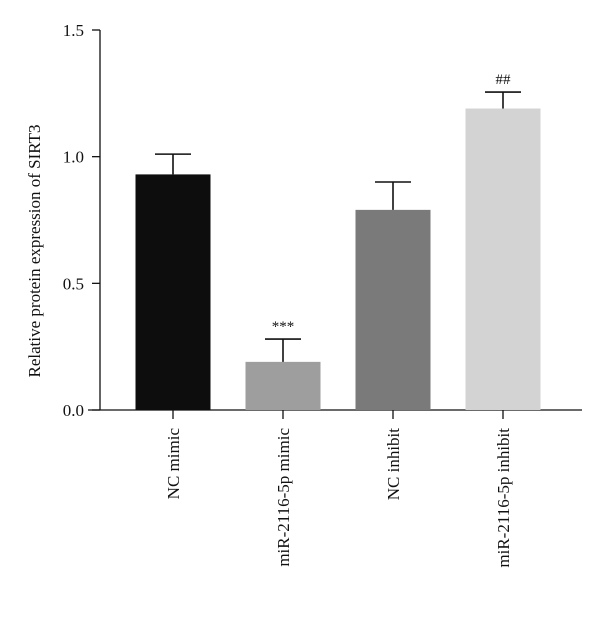 The width and height of the screenshot is (600, 630). What do you see at coordinates (503, 498) in the screenshot?
I see `category-label: miR-2116-5p inhibit` at bounding box center [503, 498].